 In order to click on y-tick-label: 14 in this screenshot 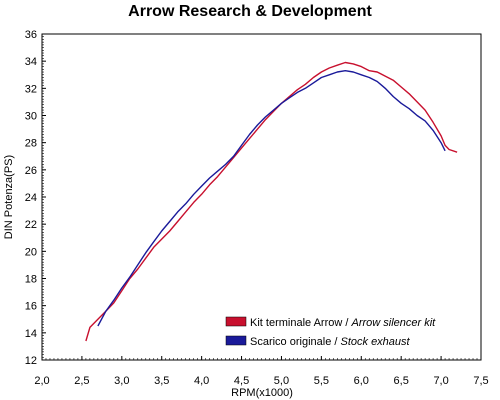, I will do `click(31, 334)`.